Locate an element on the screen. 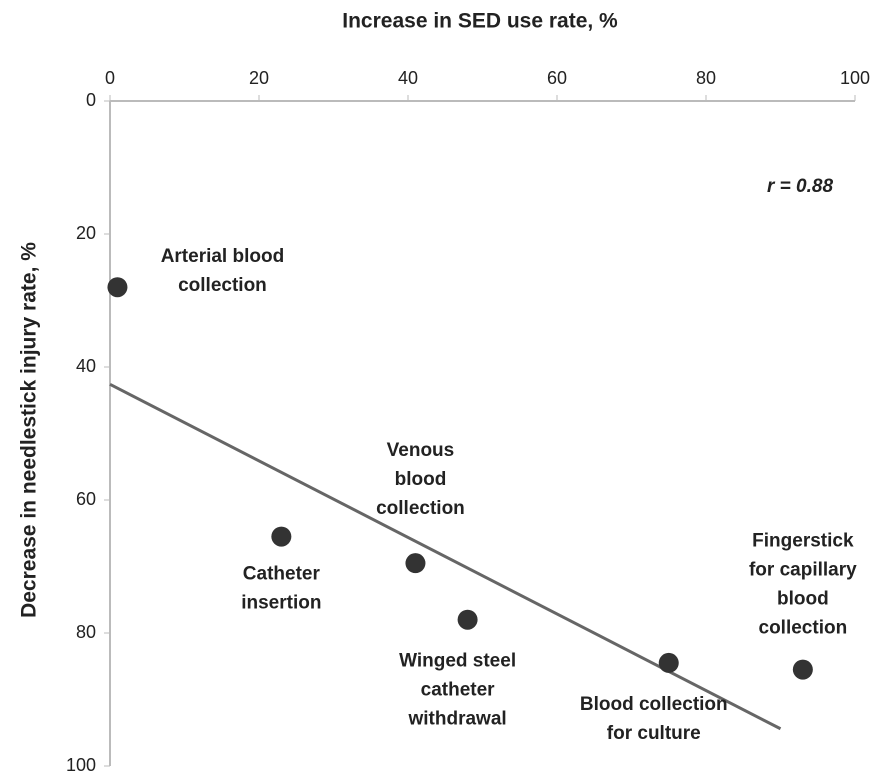 This screenshot has width=876, height=772. x-tick-label: 20 is located at coordinates (259, 78).